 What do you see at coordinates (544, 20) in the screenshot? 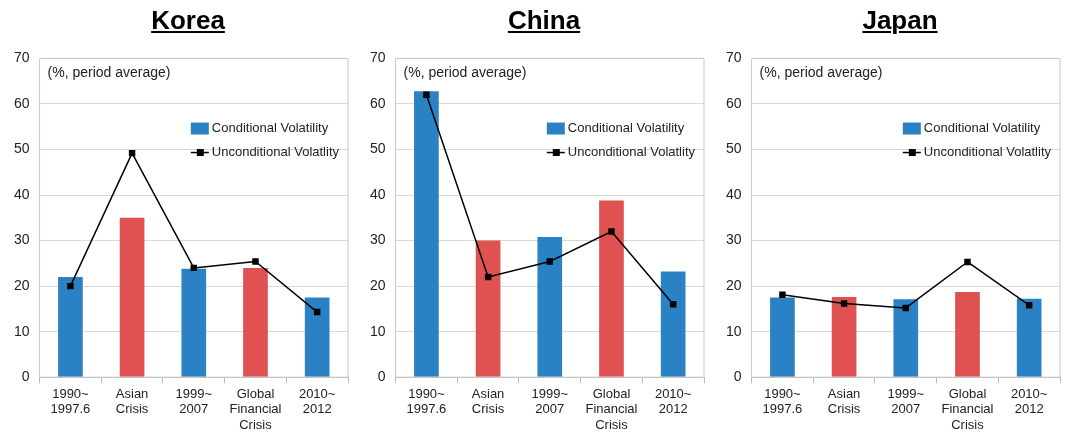
I see `chart-title: China` at bounding box center [544, 20].